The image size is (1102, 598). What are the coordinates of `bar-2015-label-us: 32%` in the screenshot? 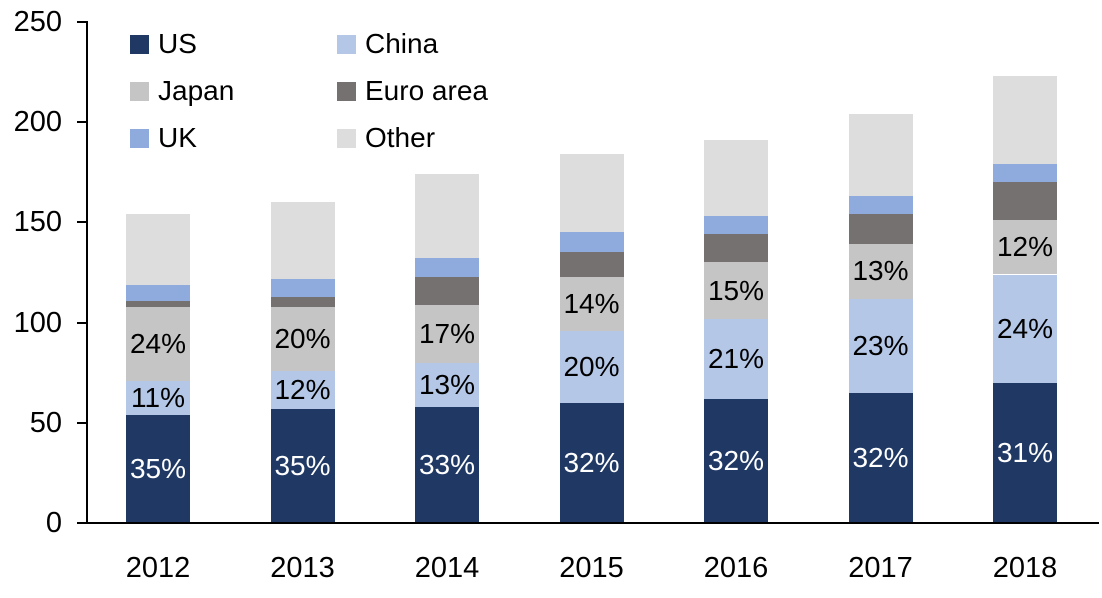 It's located at (591, 462).